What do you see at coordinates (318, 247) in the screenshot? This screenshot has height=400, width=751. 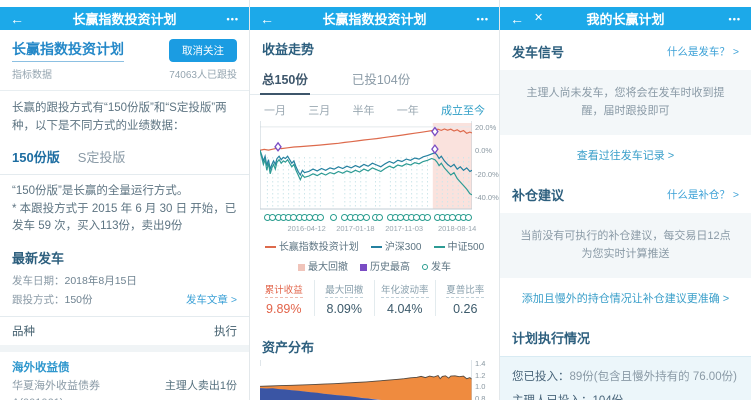 I see `legend-plan: 长赢指数投资计划` at bounding box center [318, 247].